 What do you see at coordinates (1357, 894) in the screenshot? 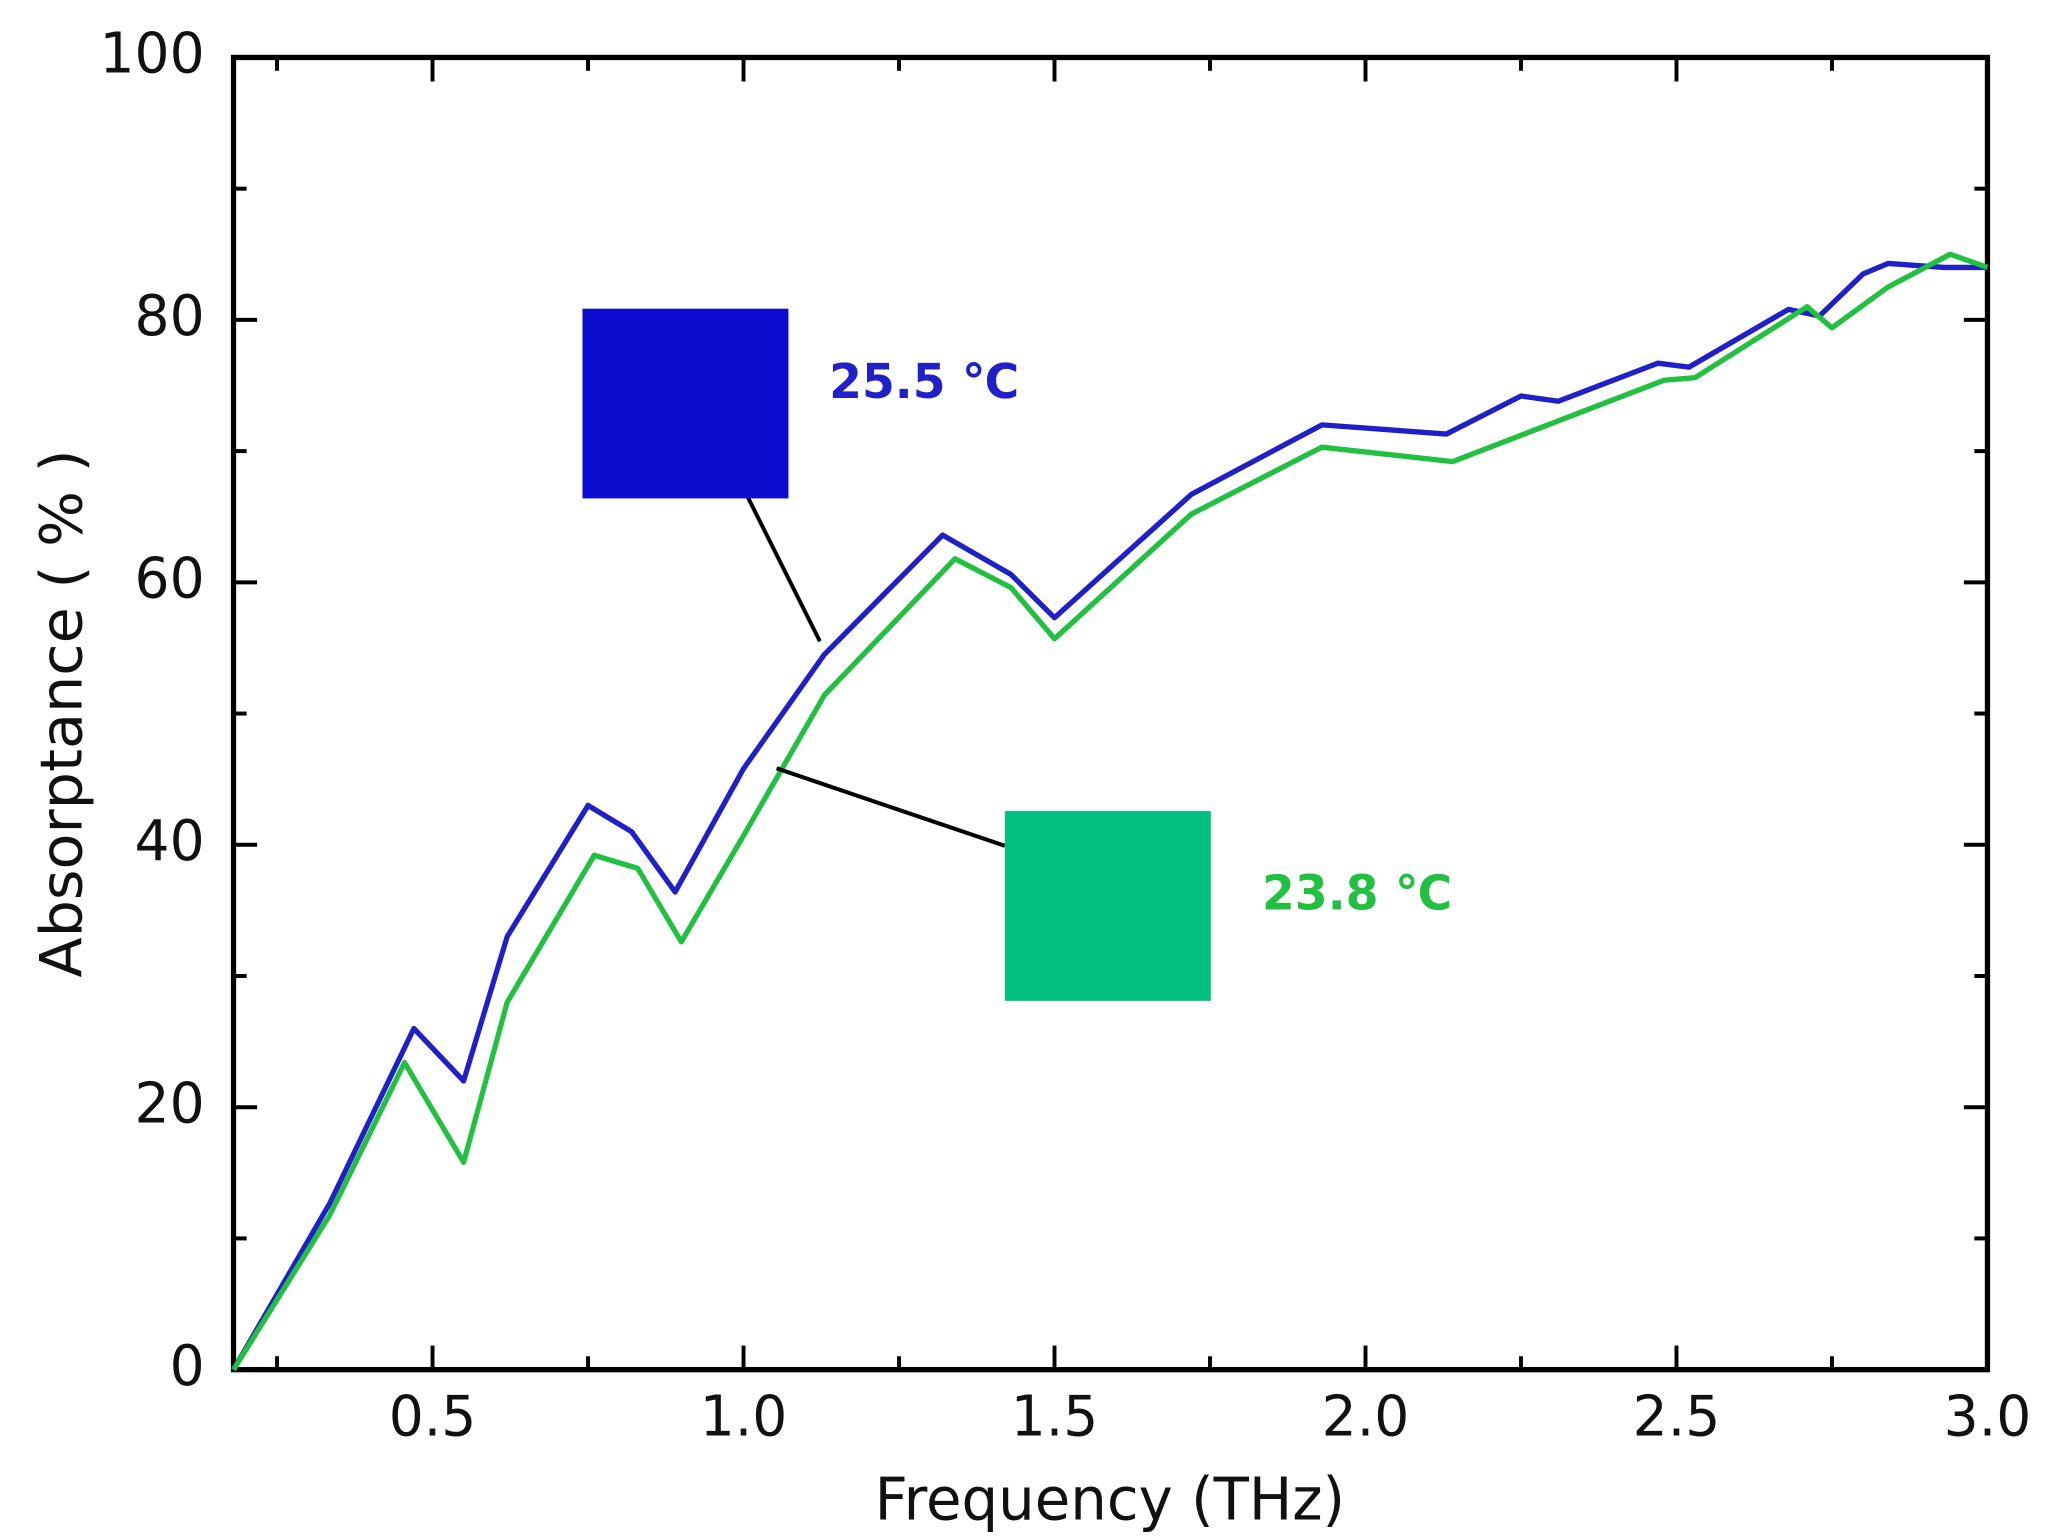
I see `series-label: 23.8 ℃` at bounding box center [1357, 894].